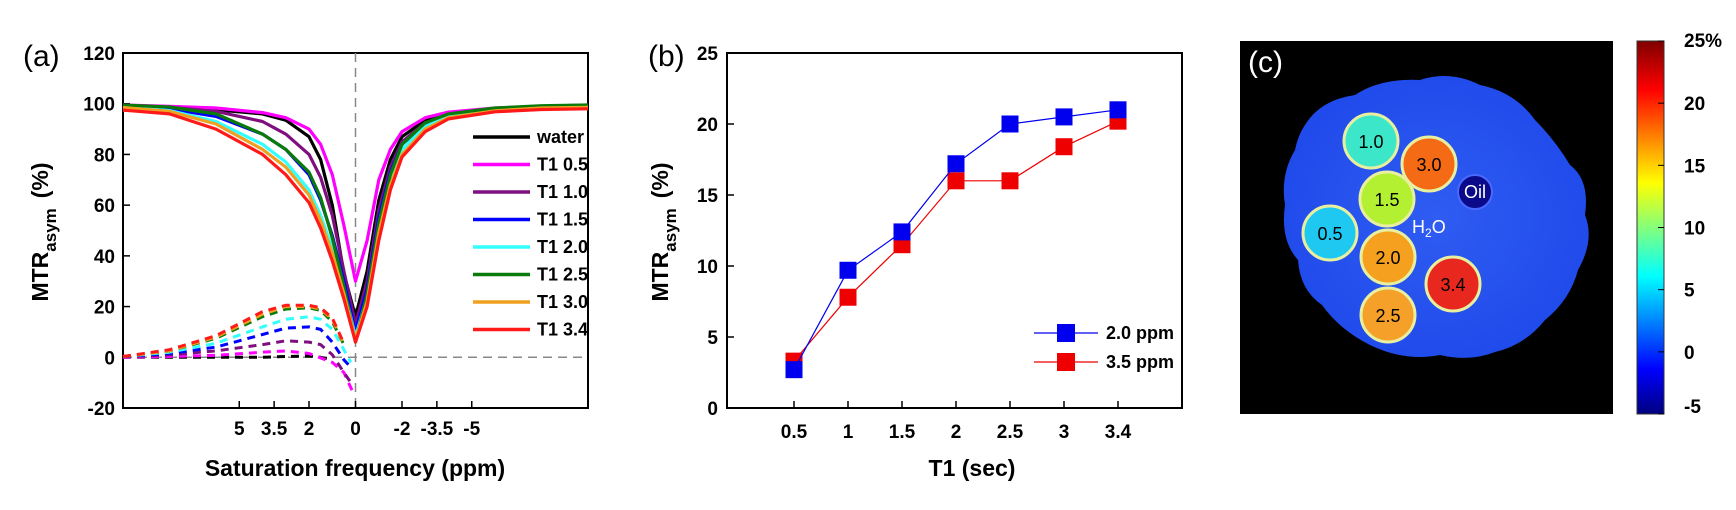 This screenshot has height=510, width=1736. I want to click on colorbar-tick-label: 15, so click(1695, 166).